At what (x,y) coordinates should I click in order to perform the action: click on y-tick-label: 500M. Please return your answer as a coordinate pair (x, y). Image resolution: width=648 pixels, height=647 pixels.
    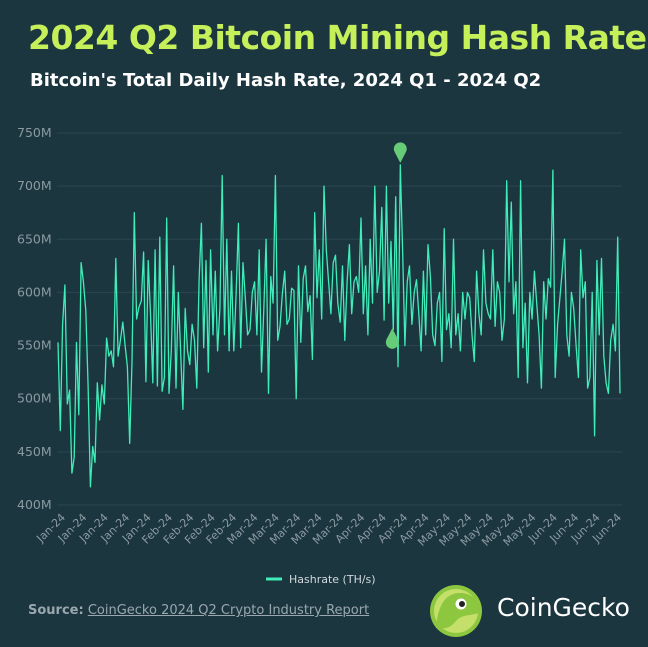
    Looking at the image, I should click on (34, 398).